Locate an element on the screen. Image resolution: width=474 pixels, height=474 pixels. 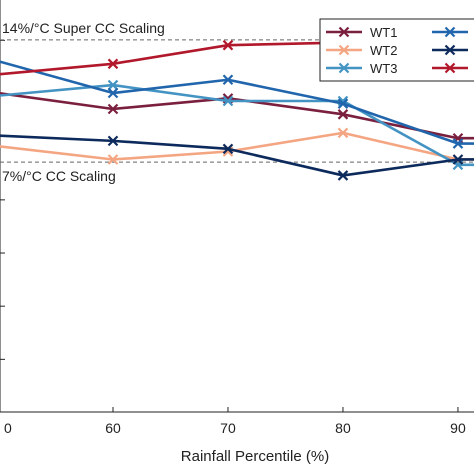
x-tick-label: 80 is located at coordinates (343, 428).